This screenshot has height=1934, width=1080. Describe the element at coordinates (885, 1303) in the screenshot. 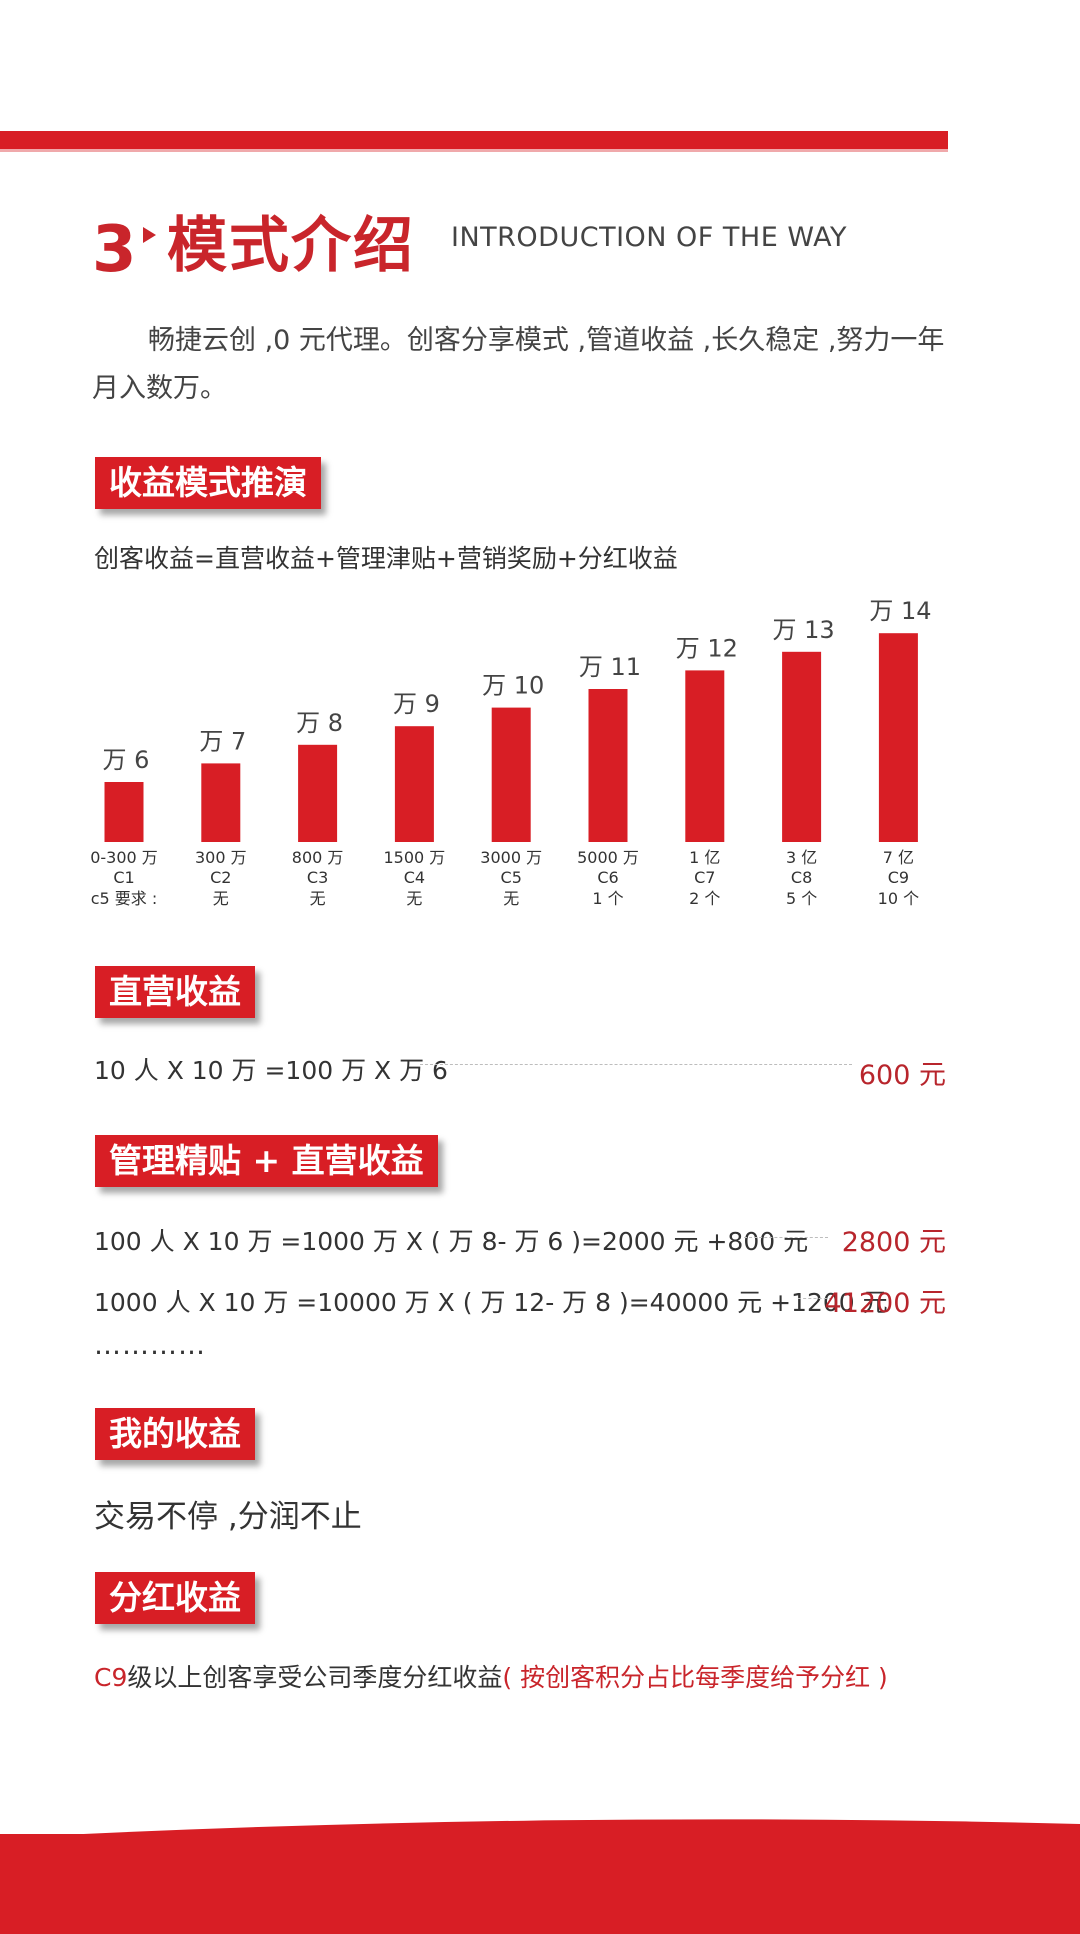

I see `management-value-2: 41200 元` at that location.